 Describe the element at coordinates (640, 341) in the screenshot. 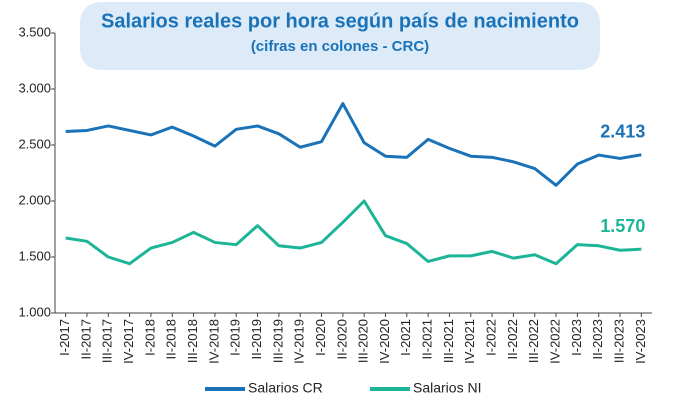

I see `x-tick-label: IV-2023` at that location.